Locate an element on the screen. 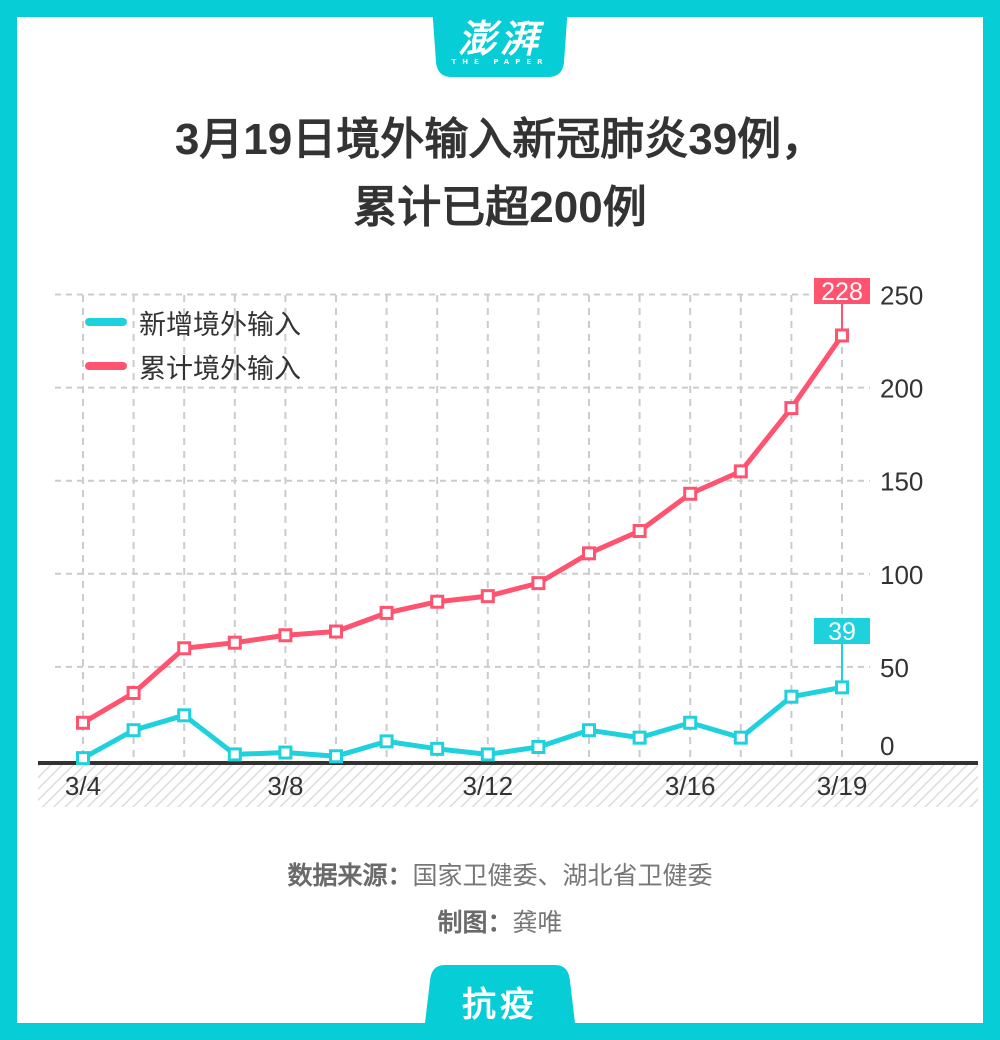 The height and width of the screenshot is (1040, 1000). legend-swatch-cumulative is located at coordinates (106, 366).